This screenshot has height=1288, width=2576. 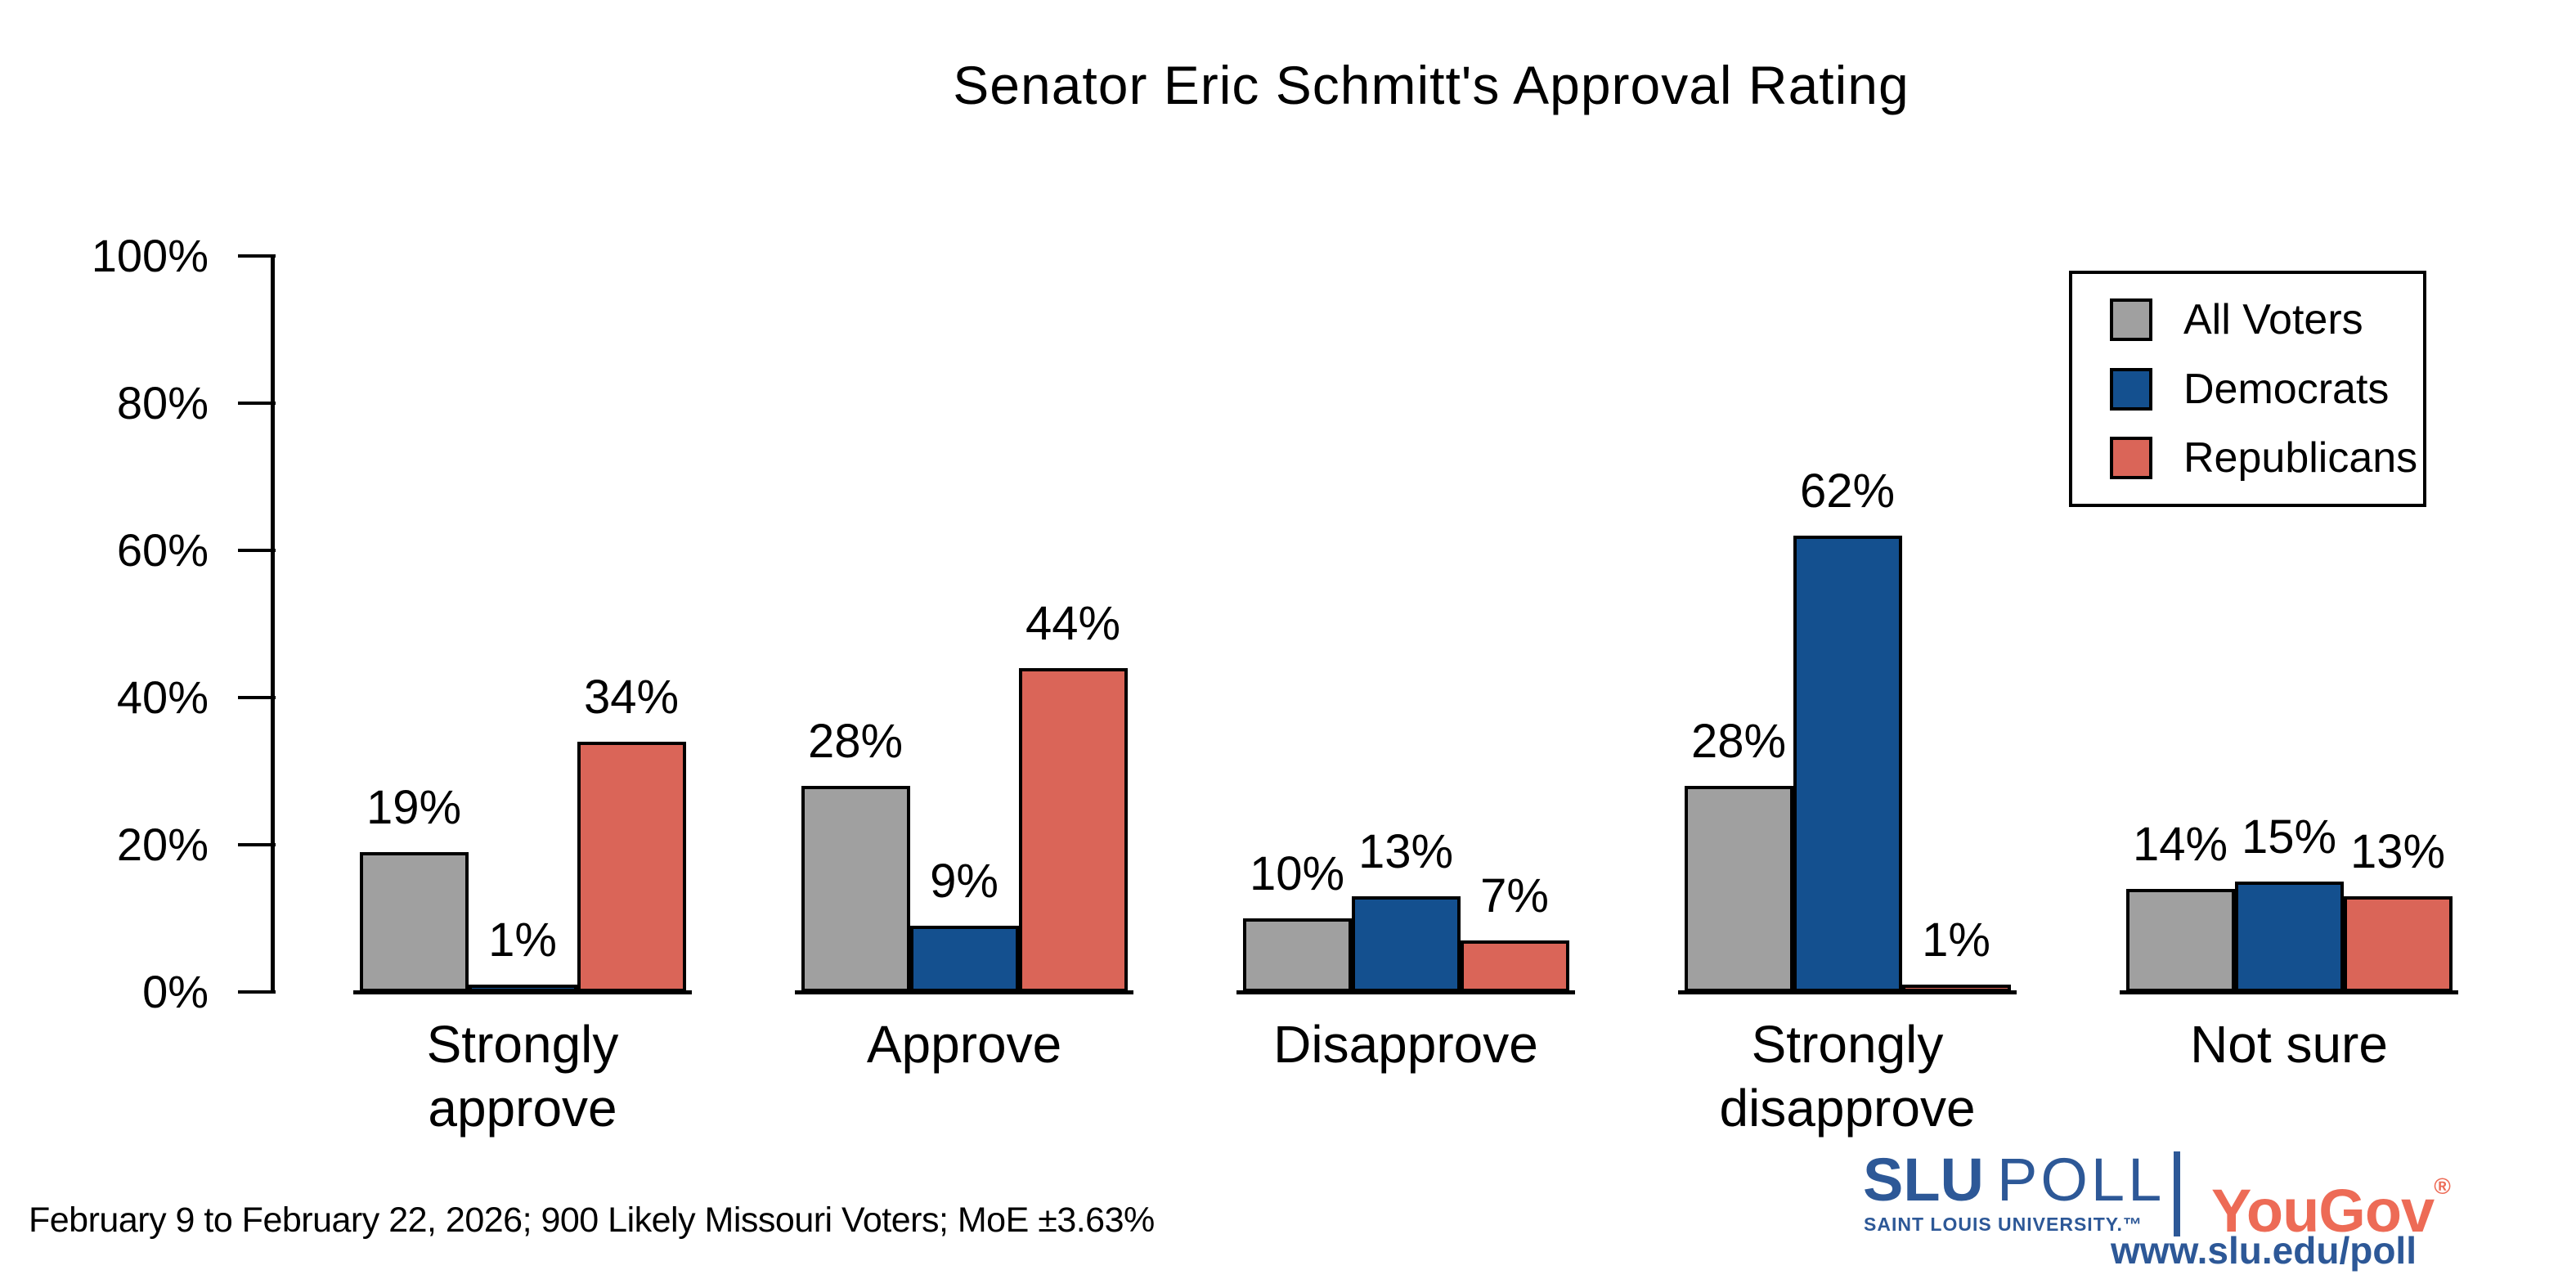 What do you see at coordinates (2004, 1224) in the screenshot?
I see `slu-logo-subtitle: SAINT LOUIS UNIVERSITY.™` at bounding box center [2004, 1224].